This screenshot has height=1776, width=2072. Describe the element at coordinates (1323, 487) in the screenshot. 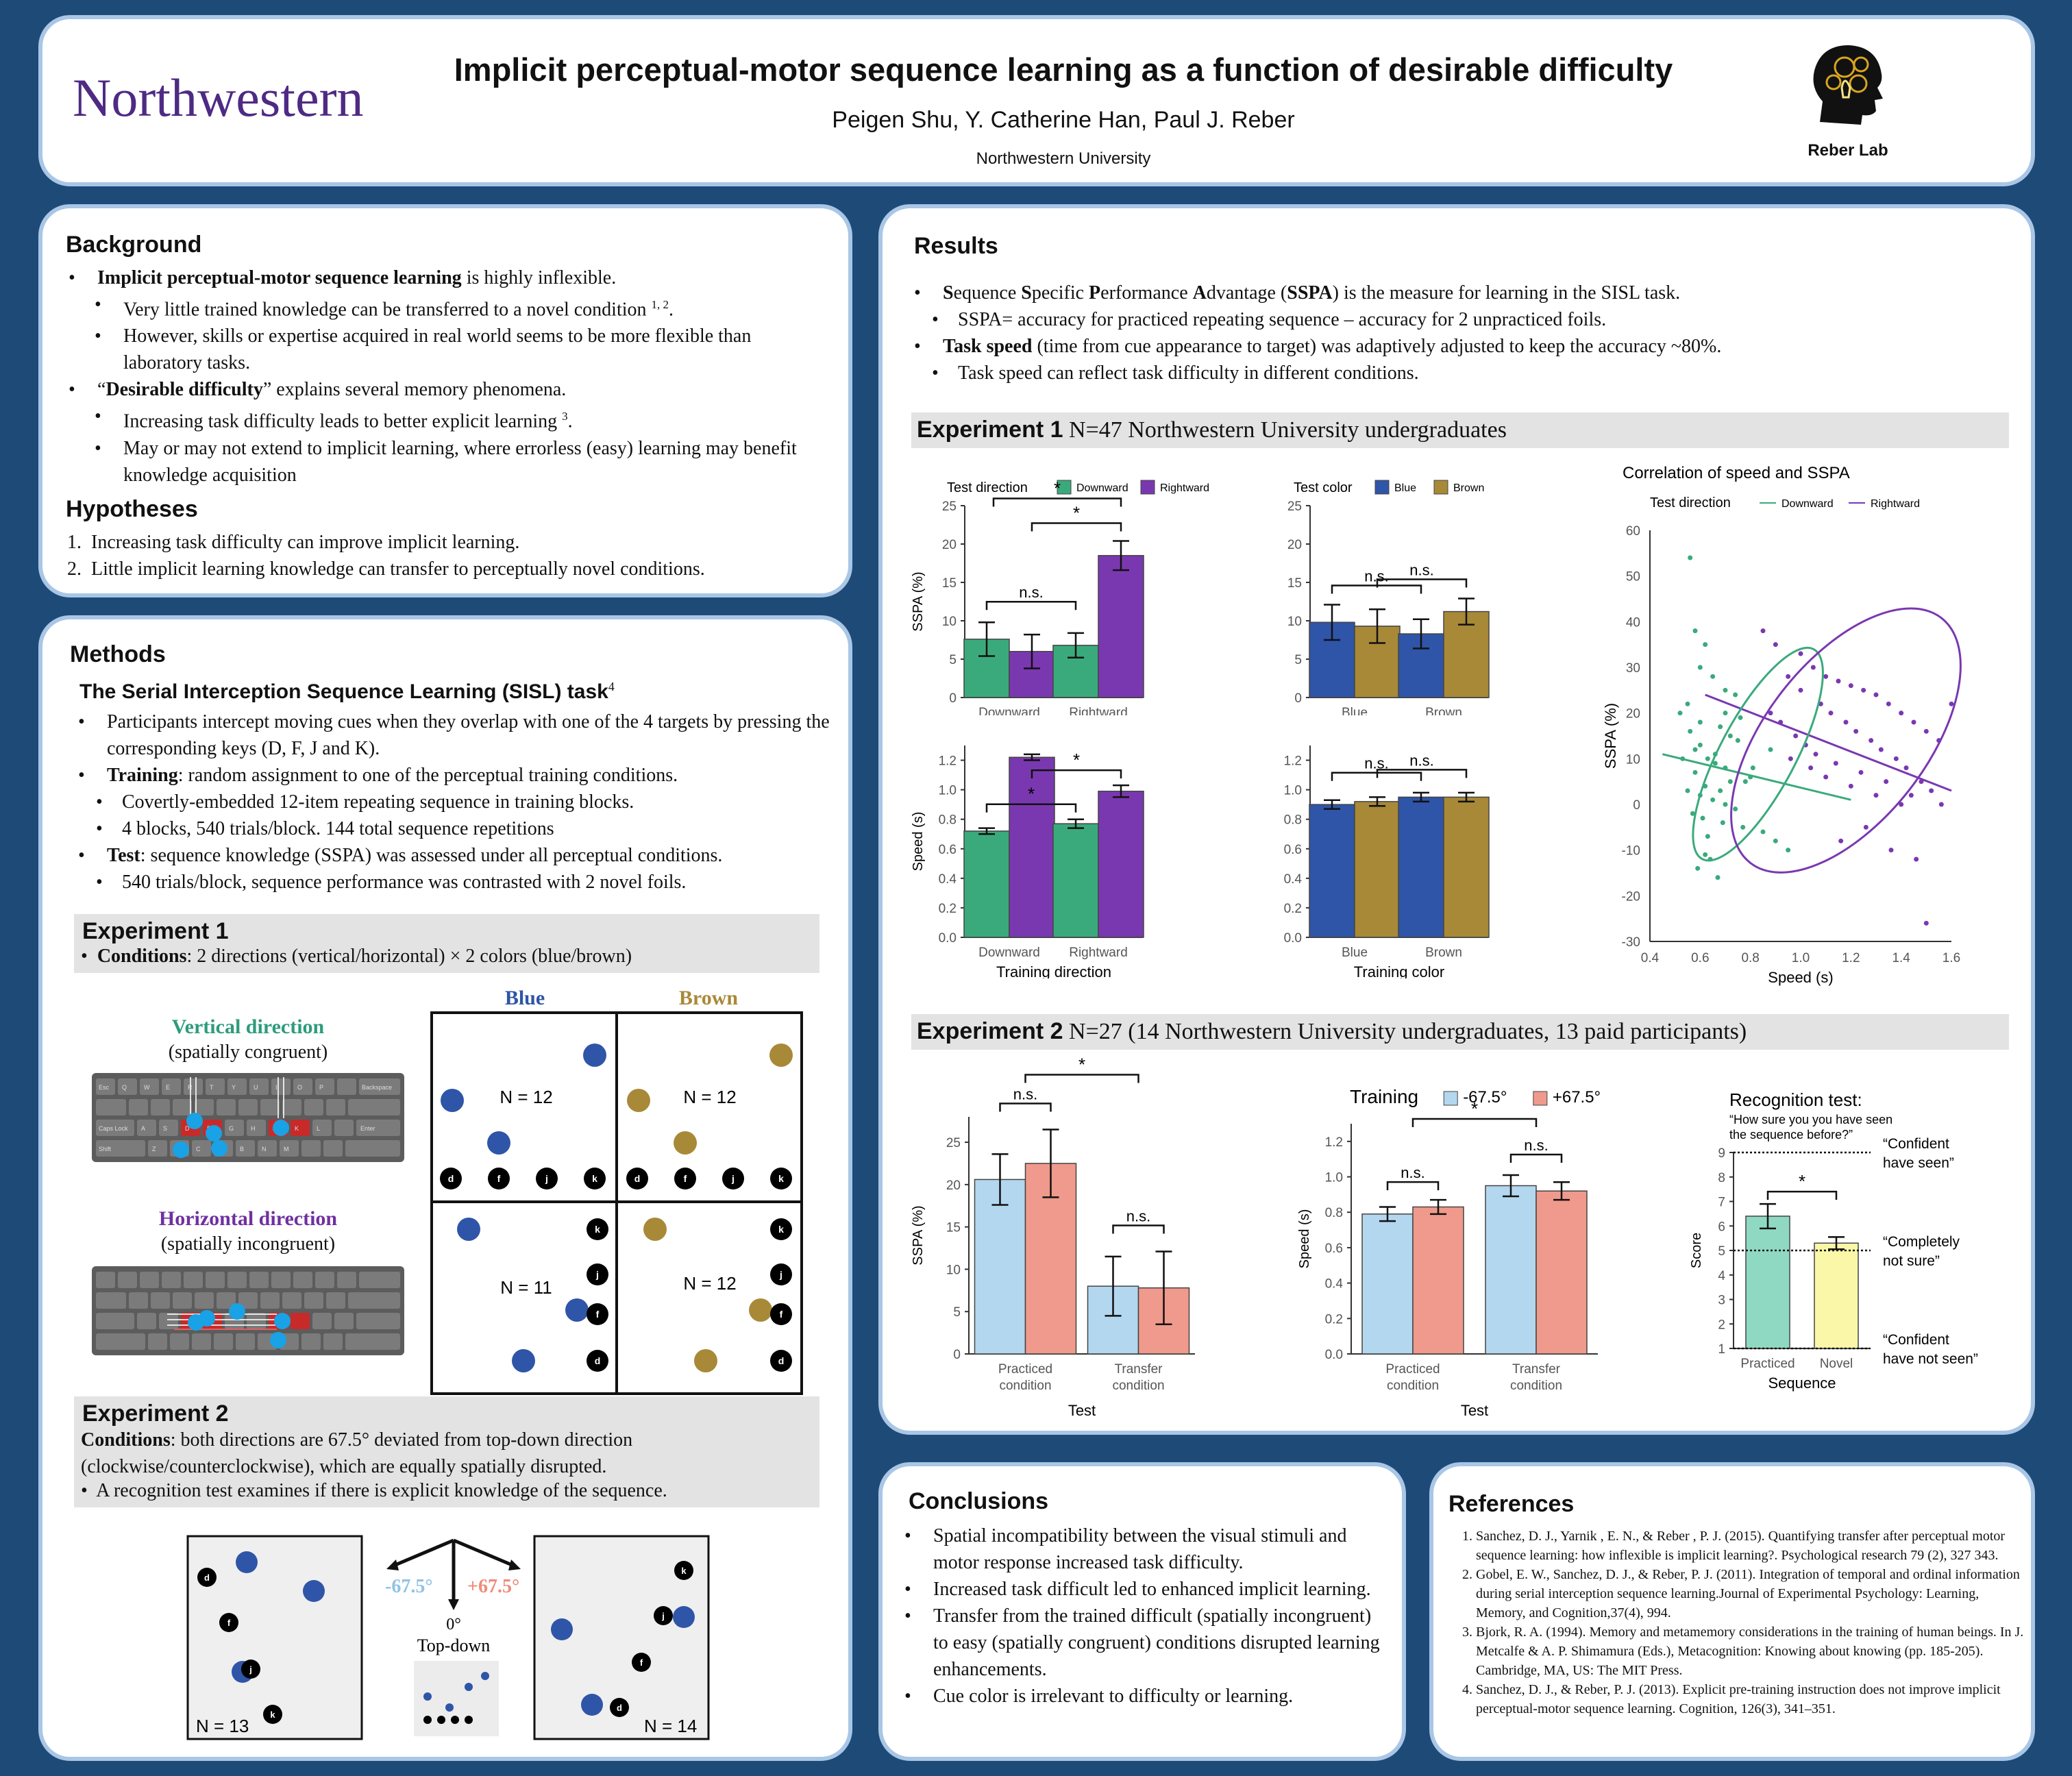

I see `legend-title: Test color` at that location.